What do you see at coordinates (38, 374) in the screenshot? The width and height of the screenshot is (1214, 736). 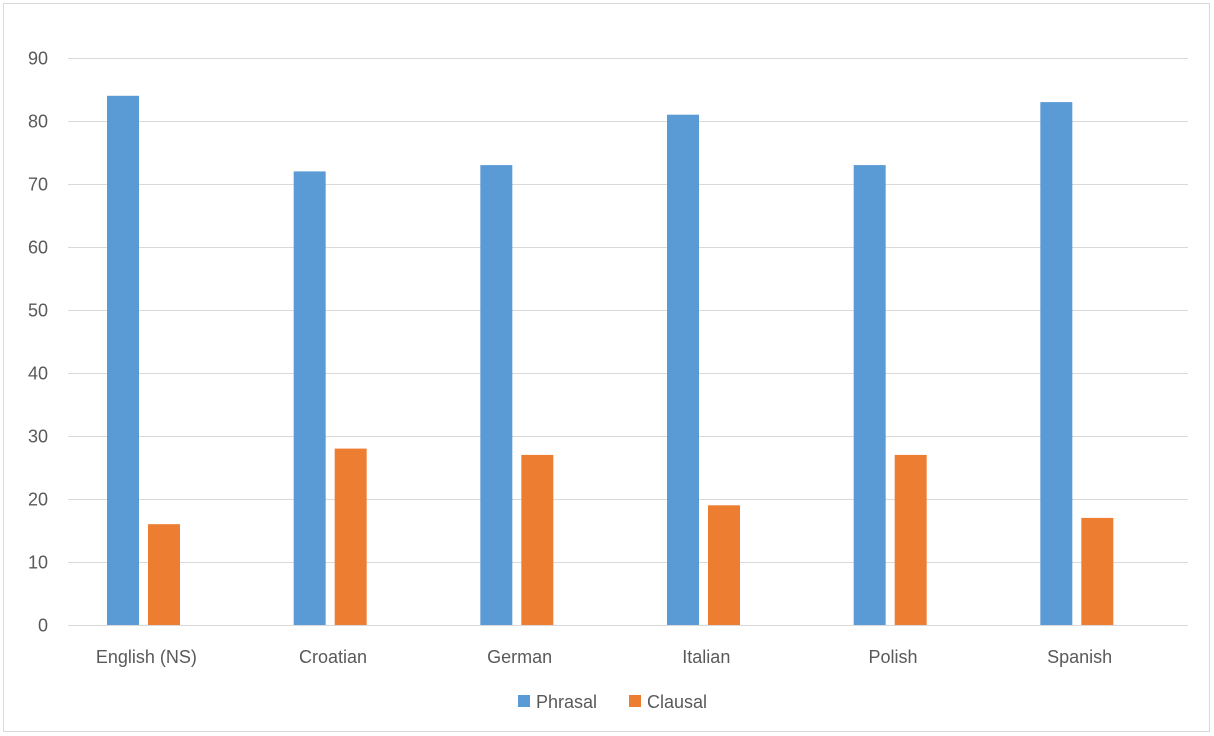 I see `y-tick-label: 40` at bounding box center [38, 374].